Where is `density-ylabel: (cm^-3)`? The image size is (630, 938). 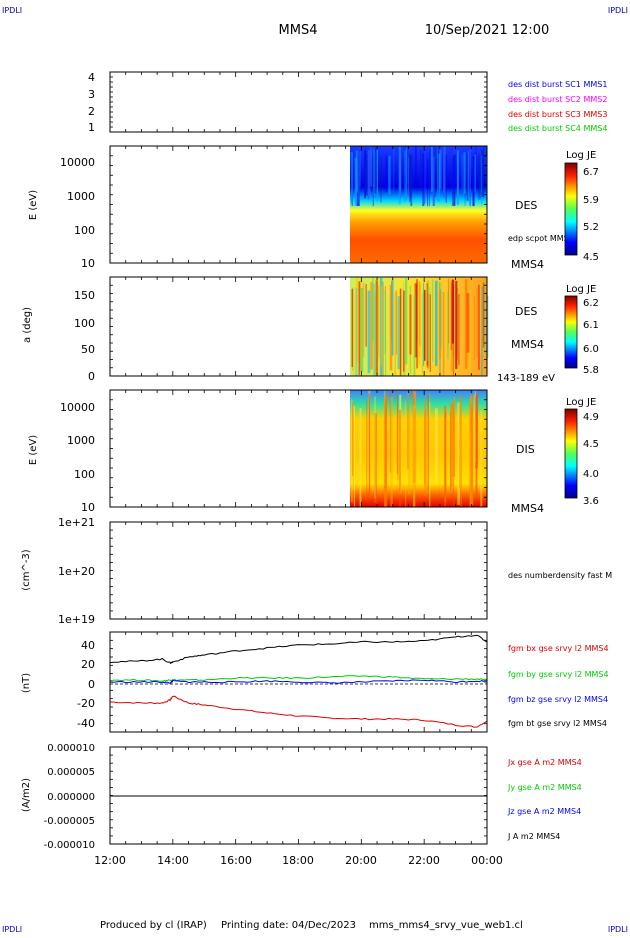
density-ylabel: (cm^-3) is located at coordinates (26, 569).